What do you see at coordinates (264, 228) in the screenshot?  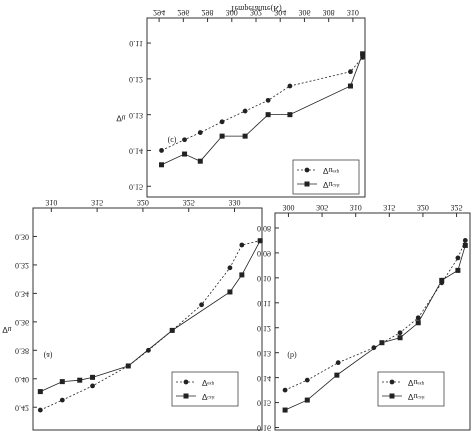 I see `y-tick-label: 0.08` at bounding box center [264, 228].